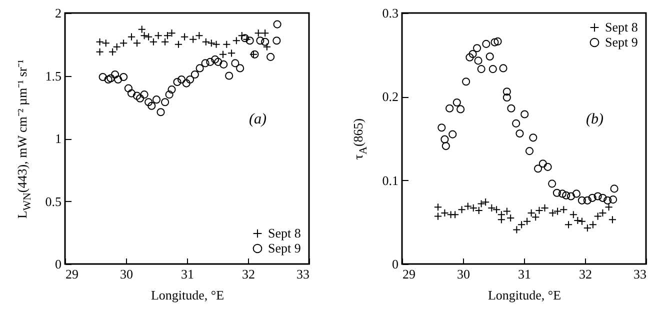 The height and width of the screenshot is (320, 666). Describe the element at coordinates (390, 13) in the screenshot. I see `y-tick-label: 0.3` at that location.